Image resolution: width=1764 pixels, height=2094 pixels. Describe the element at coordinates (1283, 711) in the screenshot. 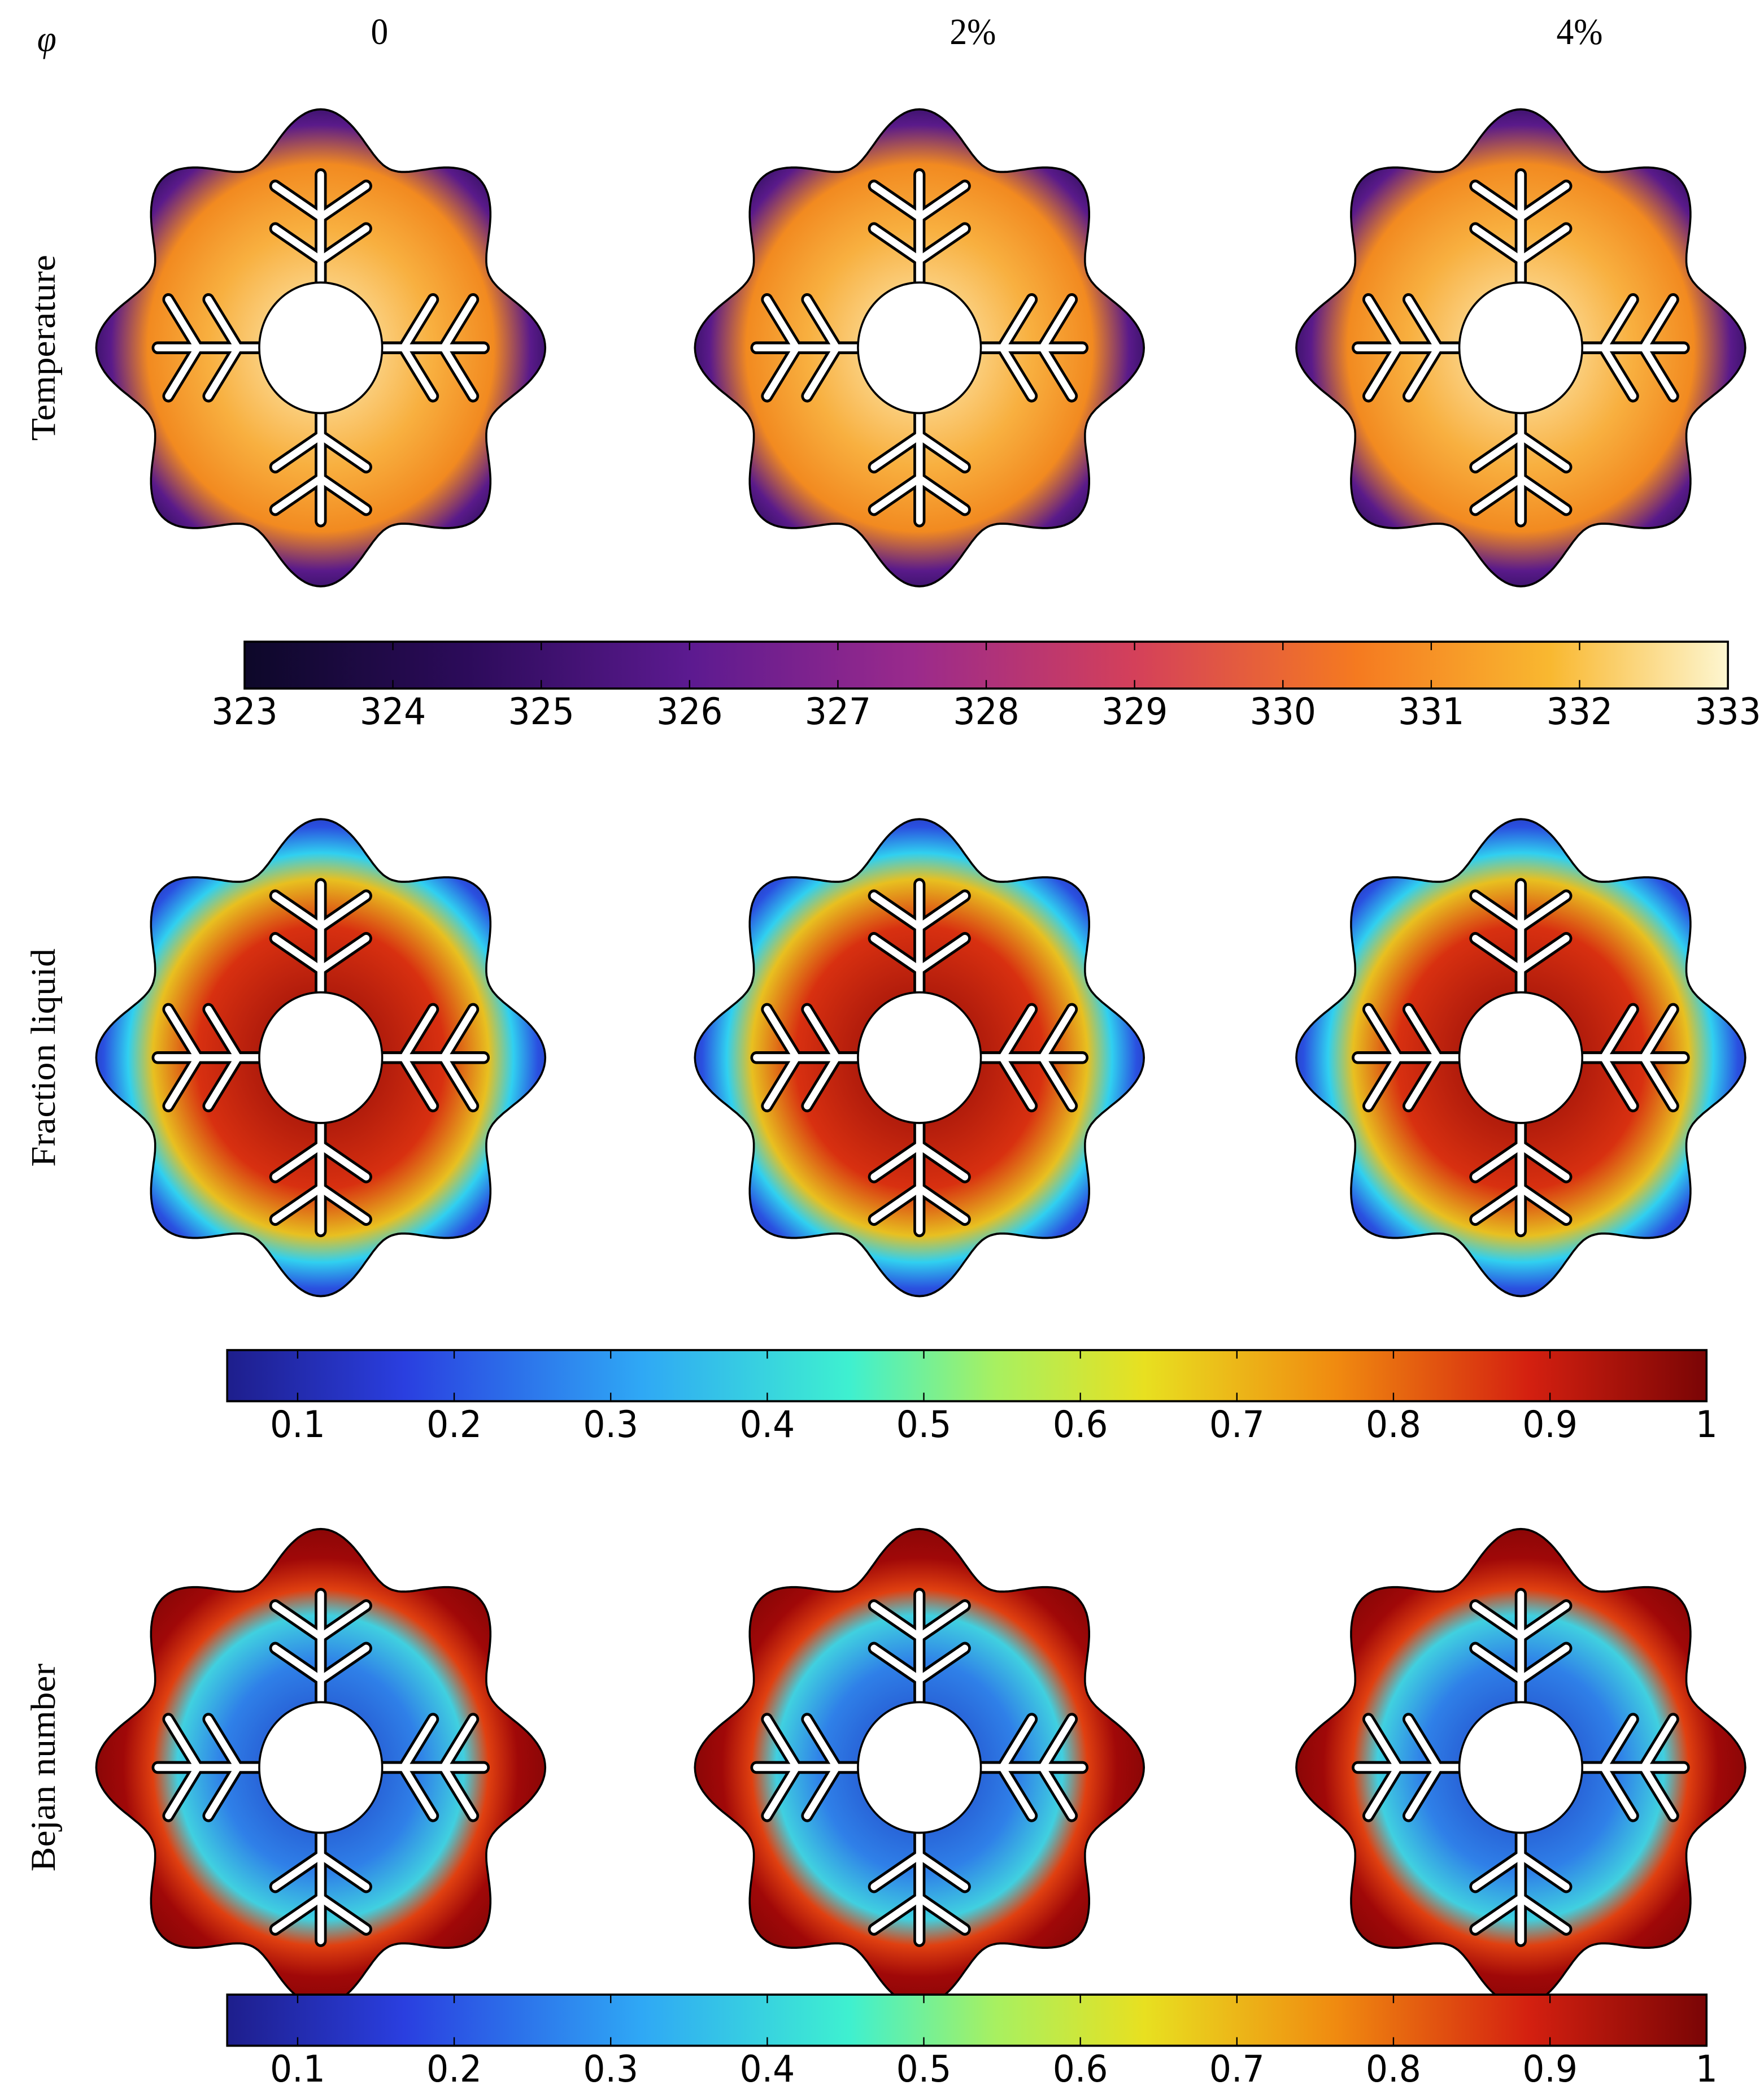

I see `tick-label: 330` at that location.